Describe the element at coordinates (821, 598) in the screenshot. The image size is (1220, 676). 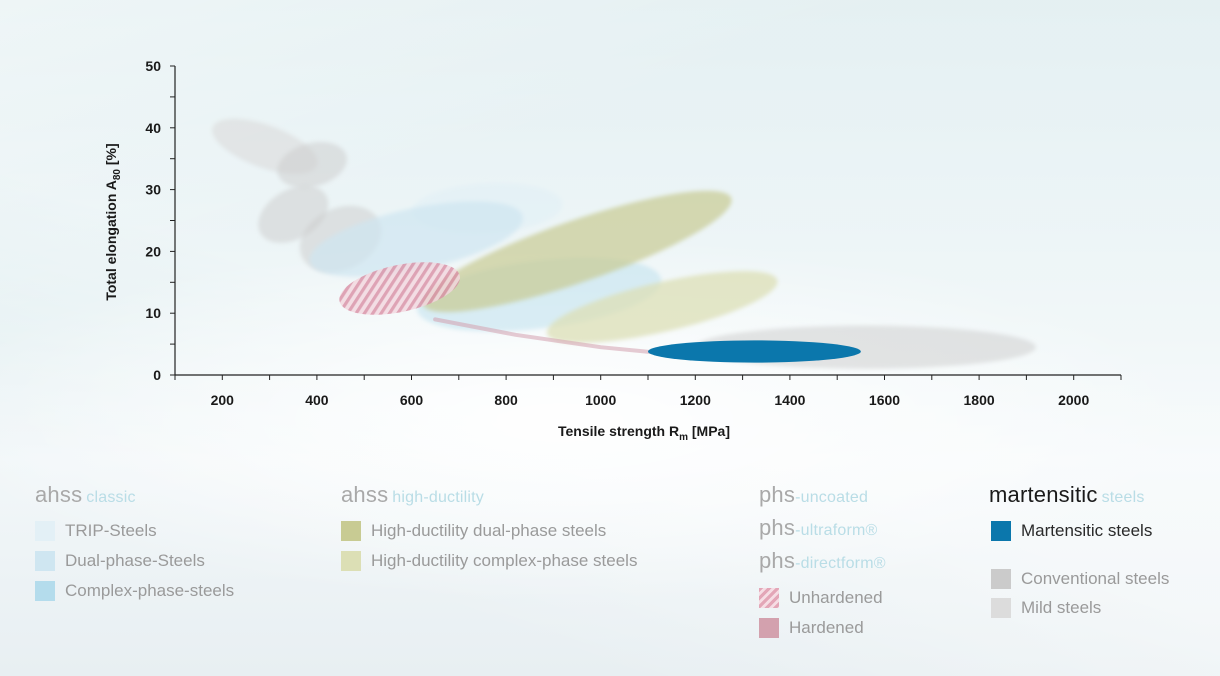
I see `legend-item-unhardened: Unhardened` at that location.